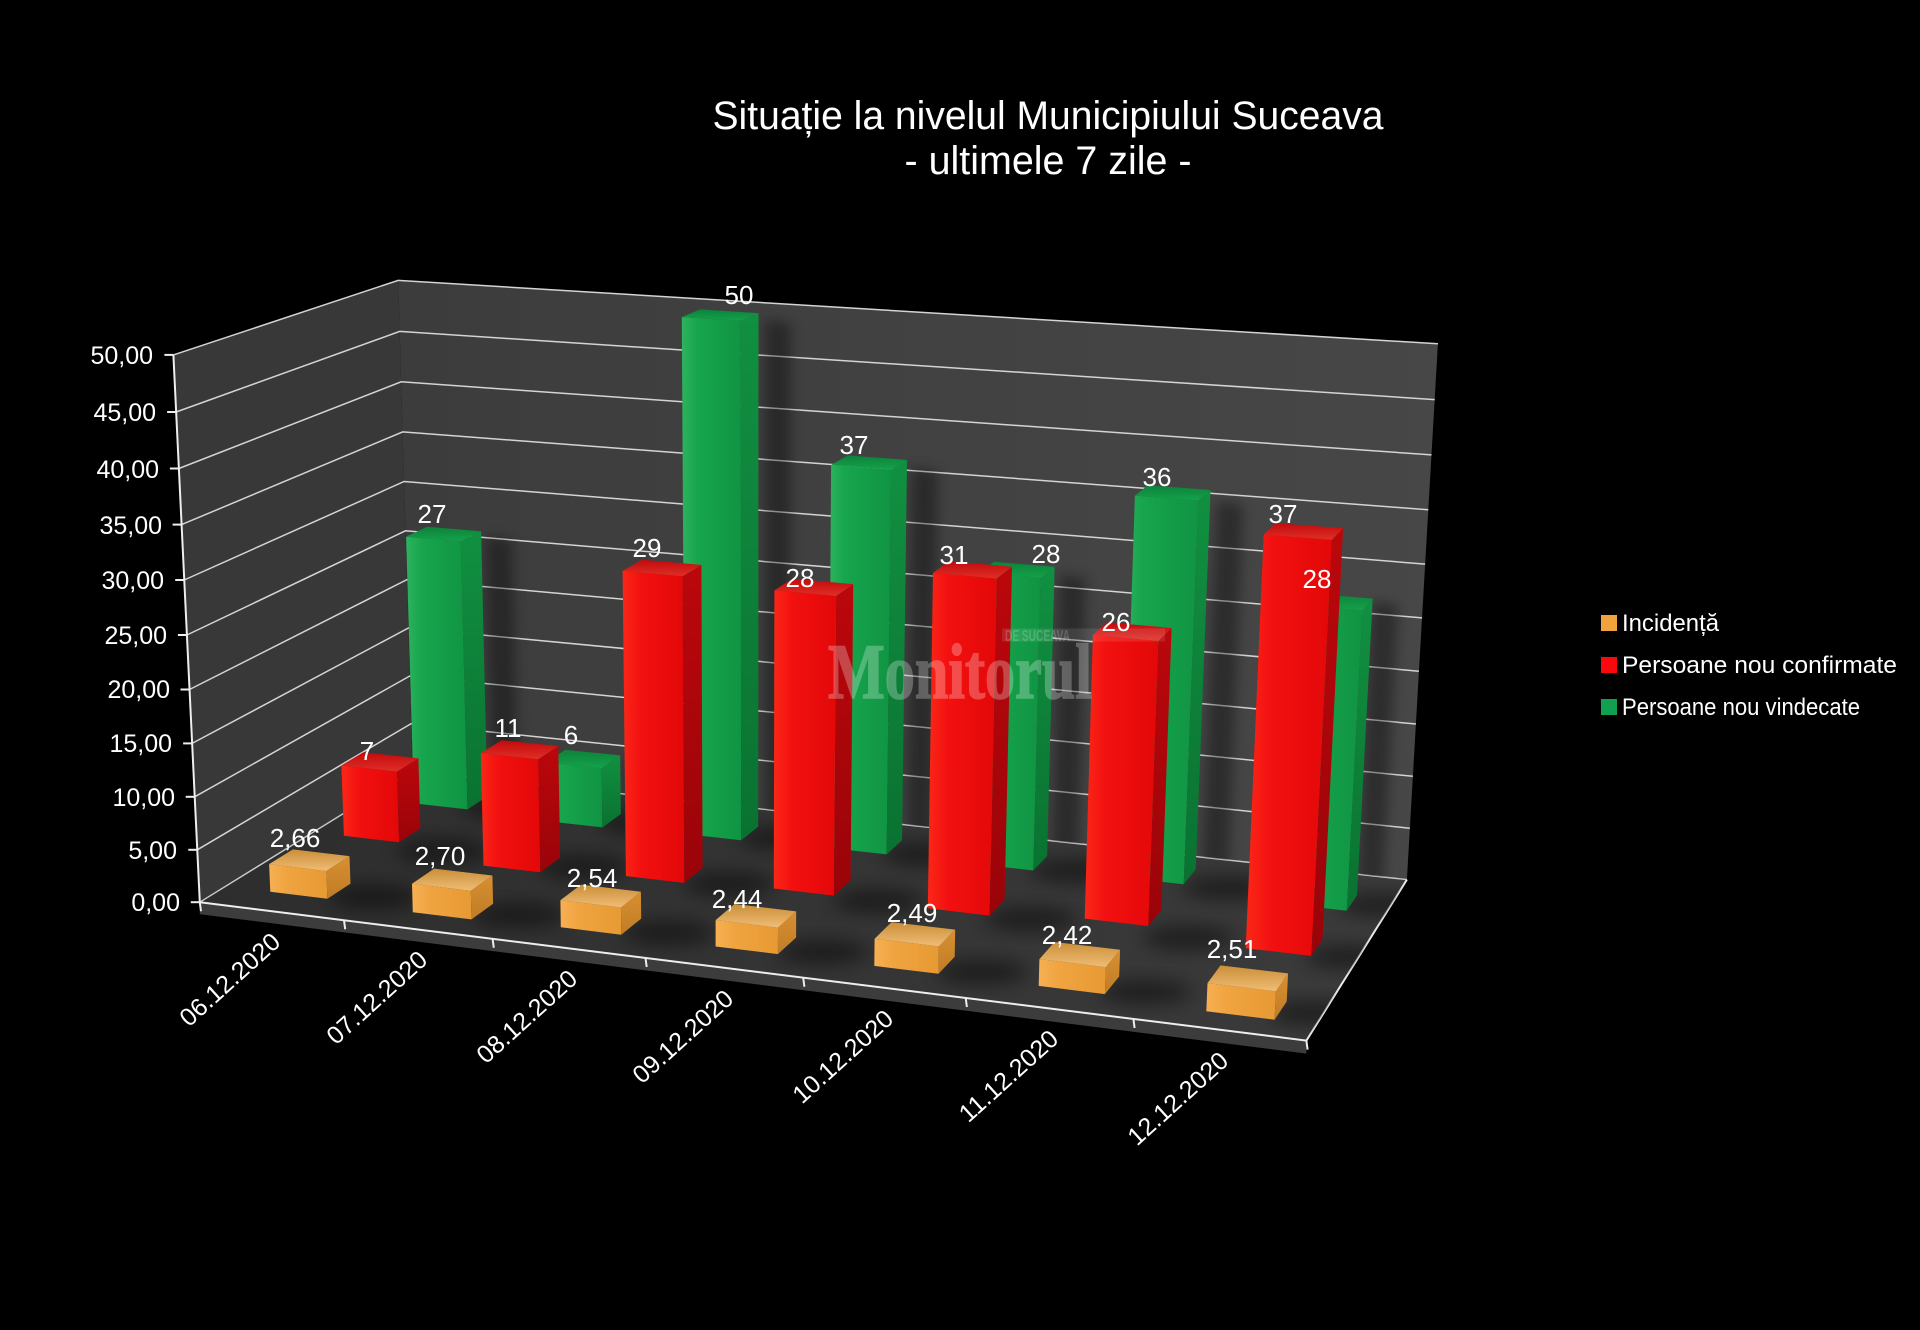  Describe the element at coordinates (647, 548) in the screenshot. I see `svg-text: 29` at that location.